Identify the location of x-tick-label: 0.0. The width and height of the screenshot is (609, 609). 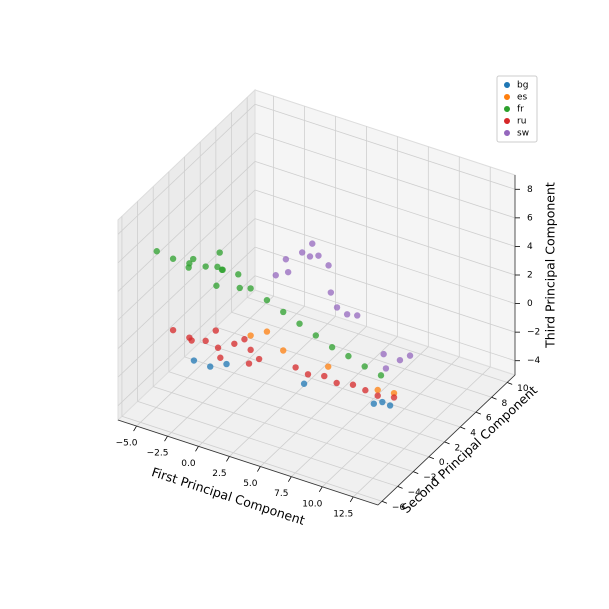
(188, 464).